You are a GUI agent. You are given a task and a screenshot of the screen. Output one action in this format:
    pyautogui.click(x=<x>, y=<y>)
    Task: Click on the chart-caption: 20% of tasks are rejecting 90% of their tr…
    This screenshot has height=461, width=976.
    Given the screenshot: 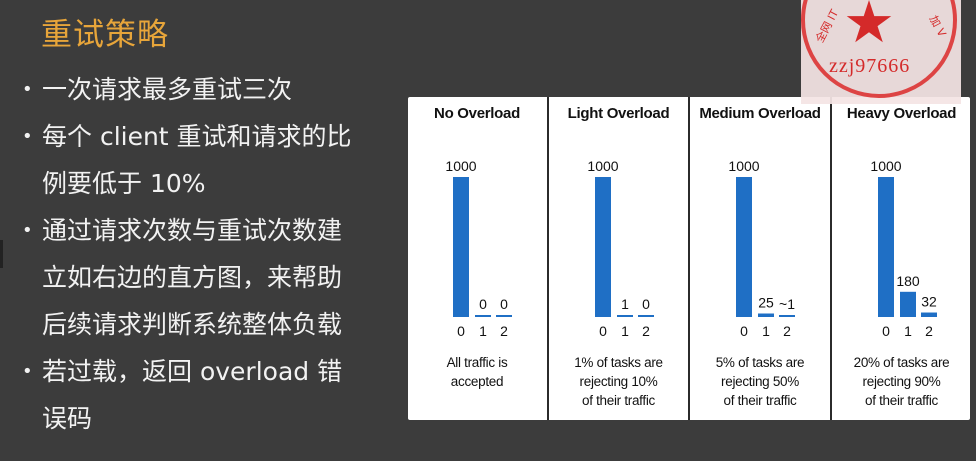 What is the action you would take?
    pyautogui.click(x=902, y=381)
    